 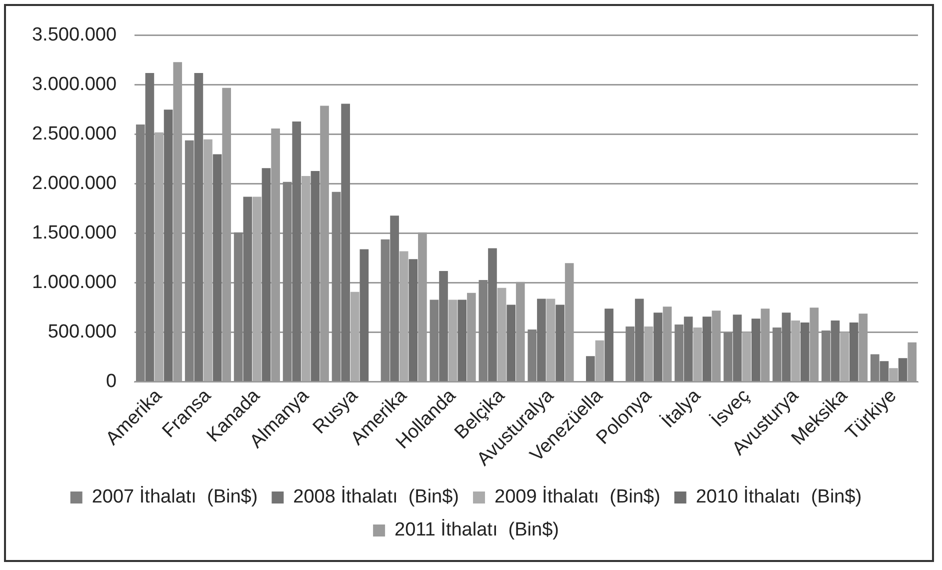 What do you see at coordinates (74, 85) in the screenshot?
I see `y-tick-label: 3.000.000` at bounding box center [74, 85].